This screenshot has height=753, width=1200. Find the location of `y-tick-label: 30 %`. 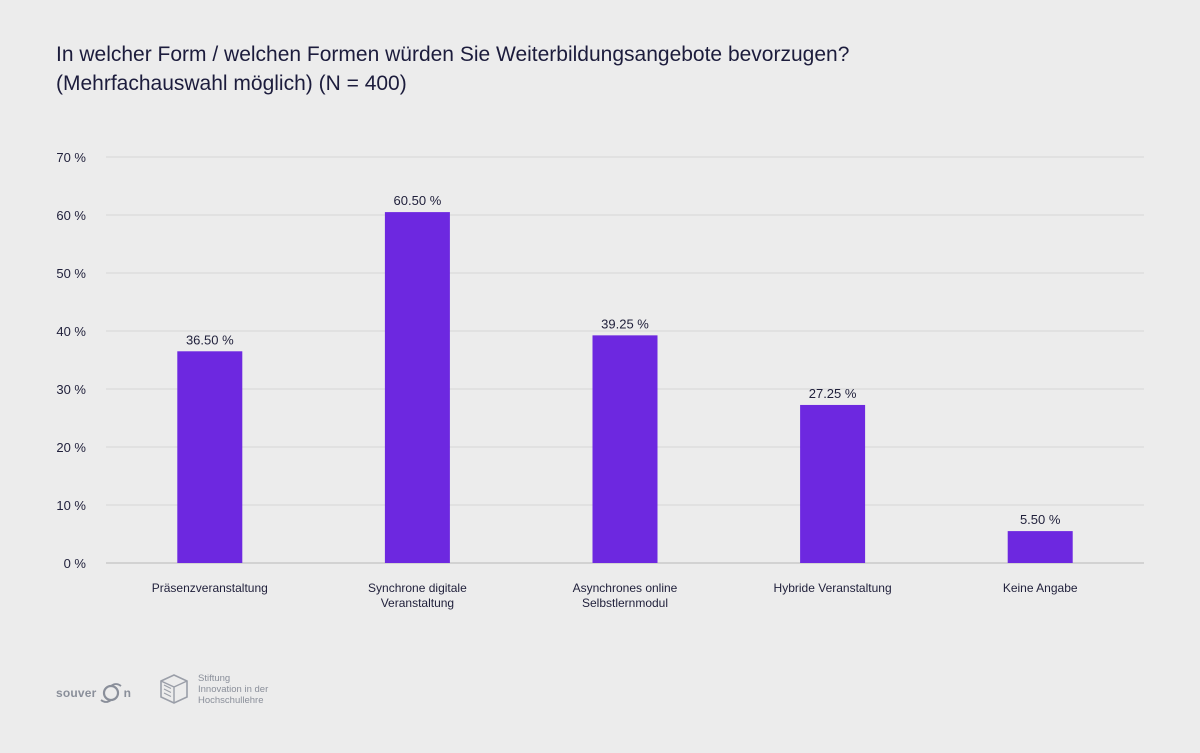

y-tick-label: 30 % is located at coordinates (71, 389).